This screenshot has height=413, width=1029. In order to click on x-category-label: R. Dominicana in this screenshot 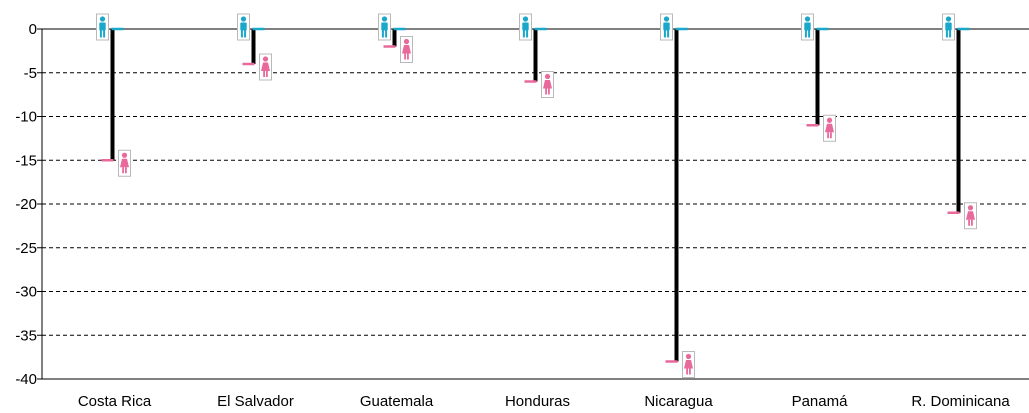, I will do `click(960, 401)`.